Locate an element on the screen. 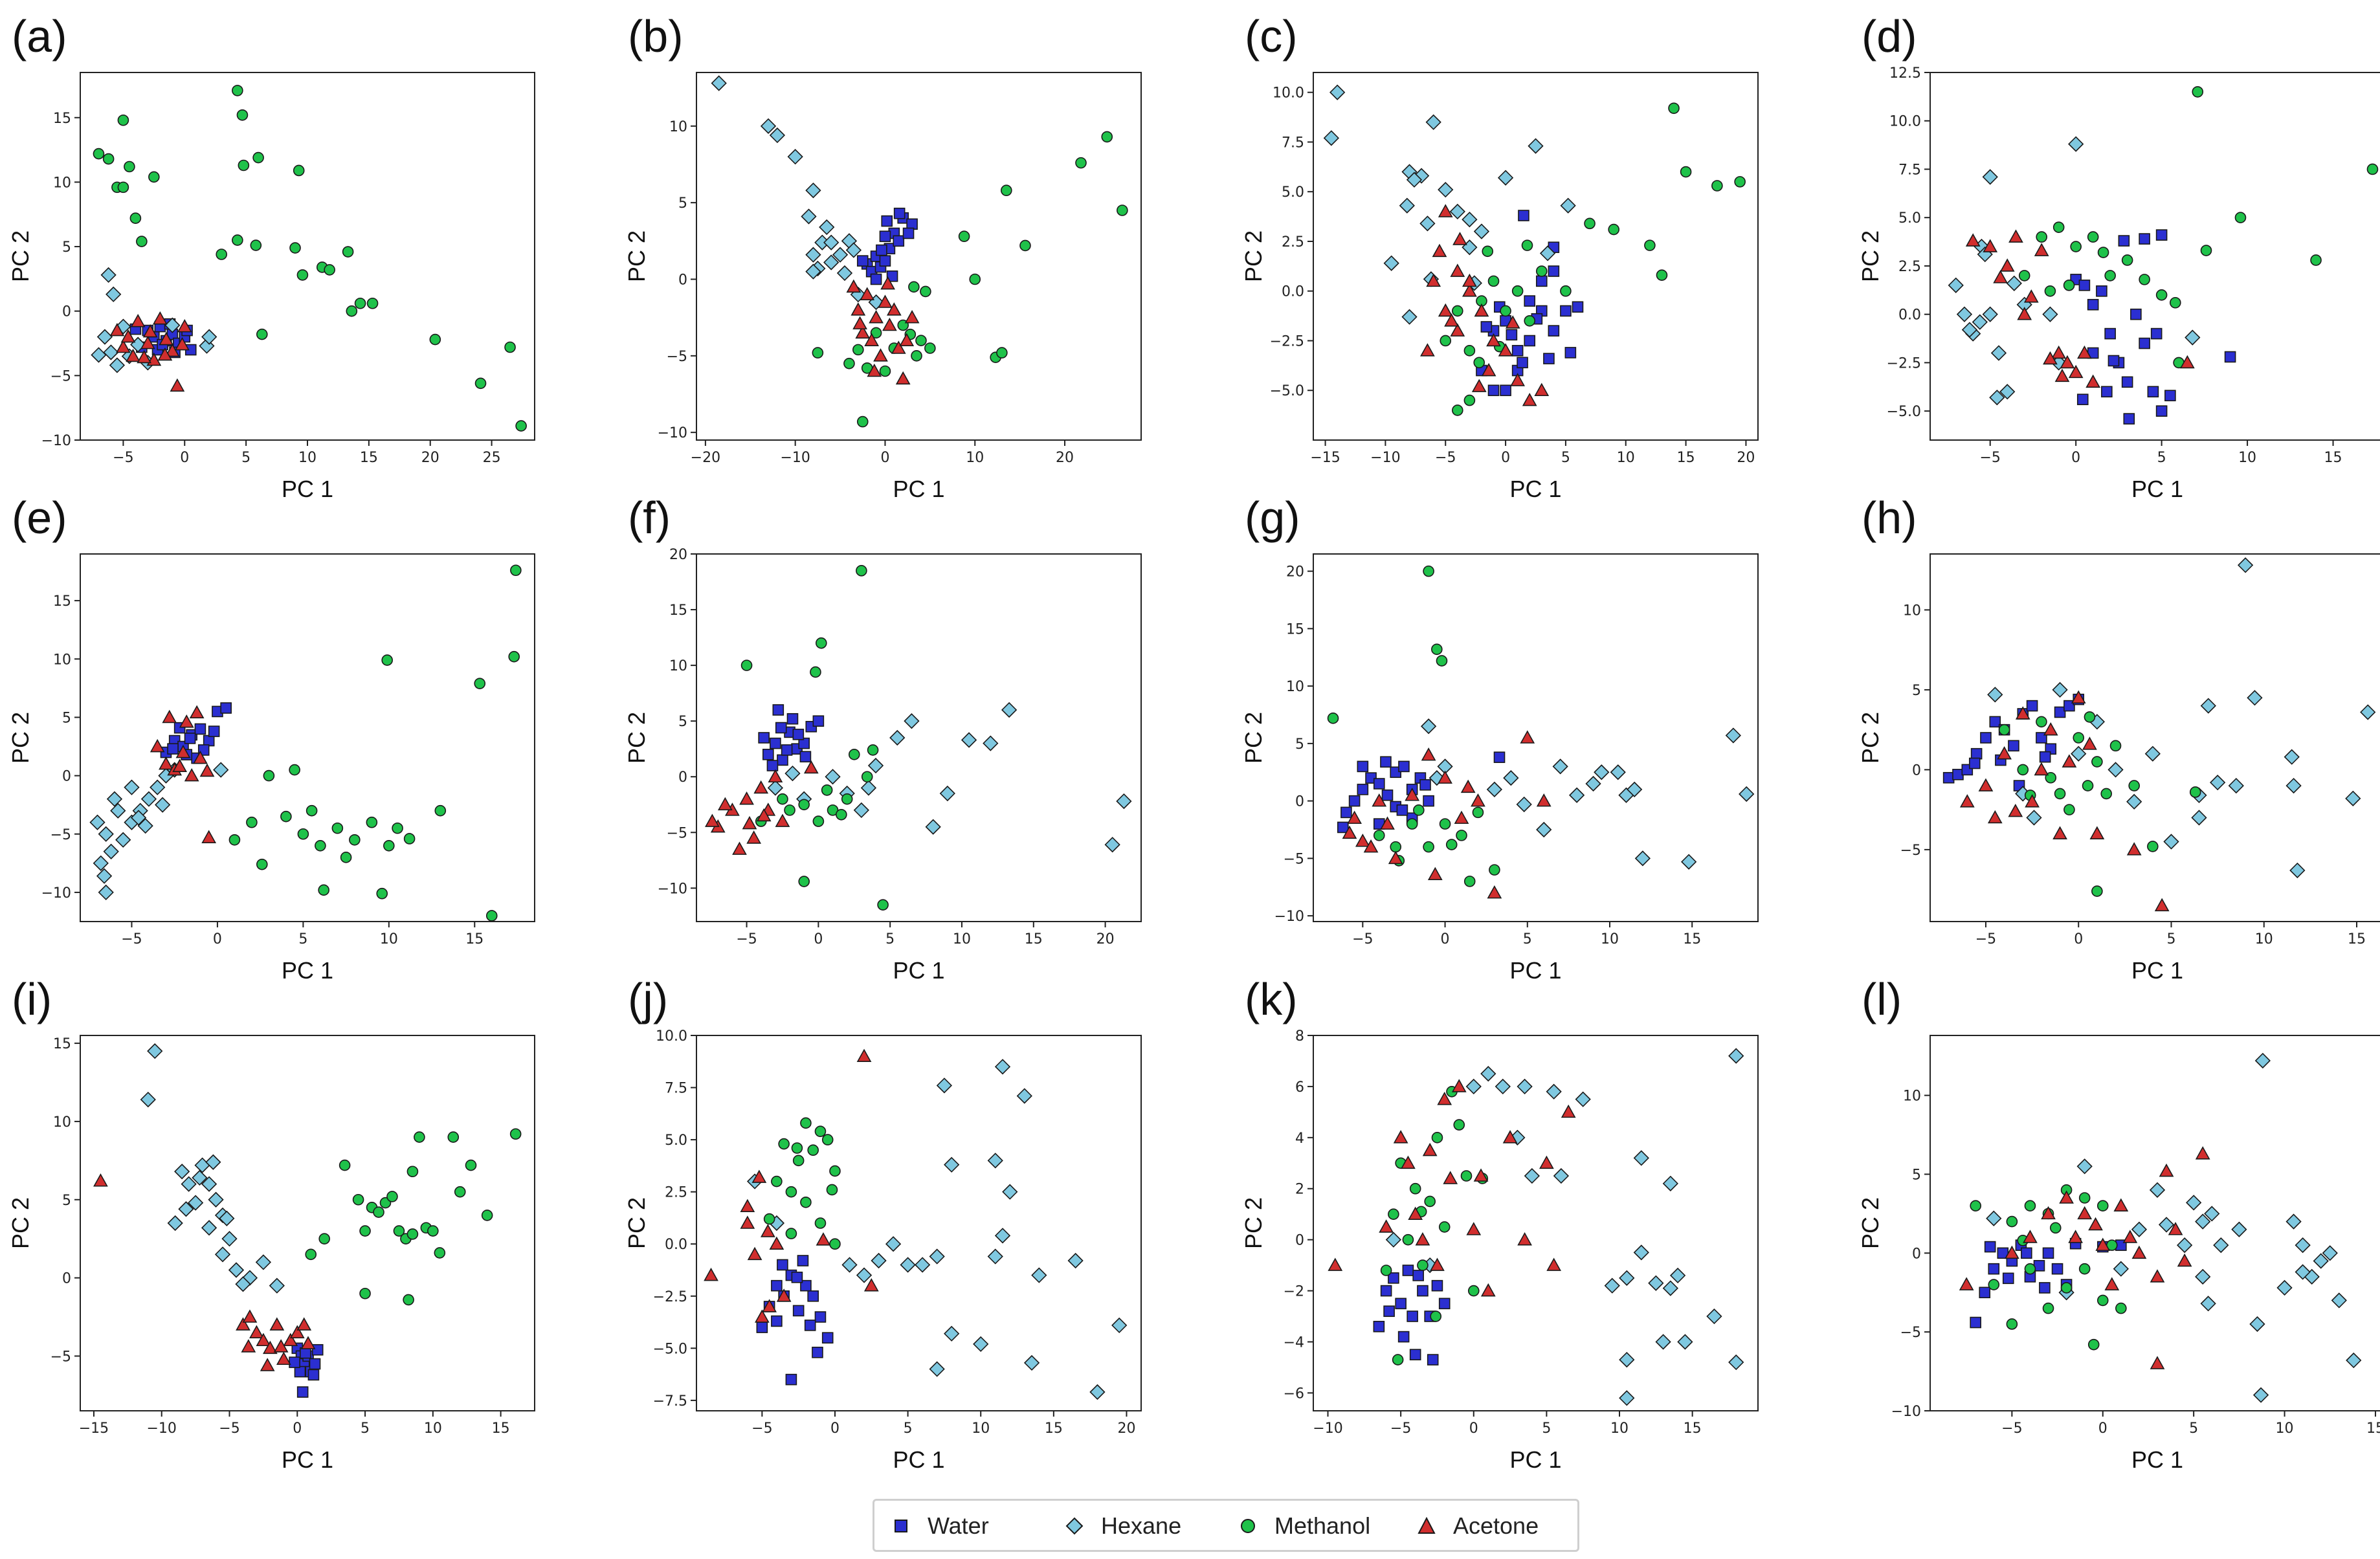 Image resolution: width=2380 pixels, height=1559 pixels. series-methanol is located at coordinates (1434, 1226).